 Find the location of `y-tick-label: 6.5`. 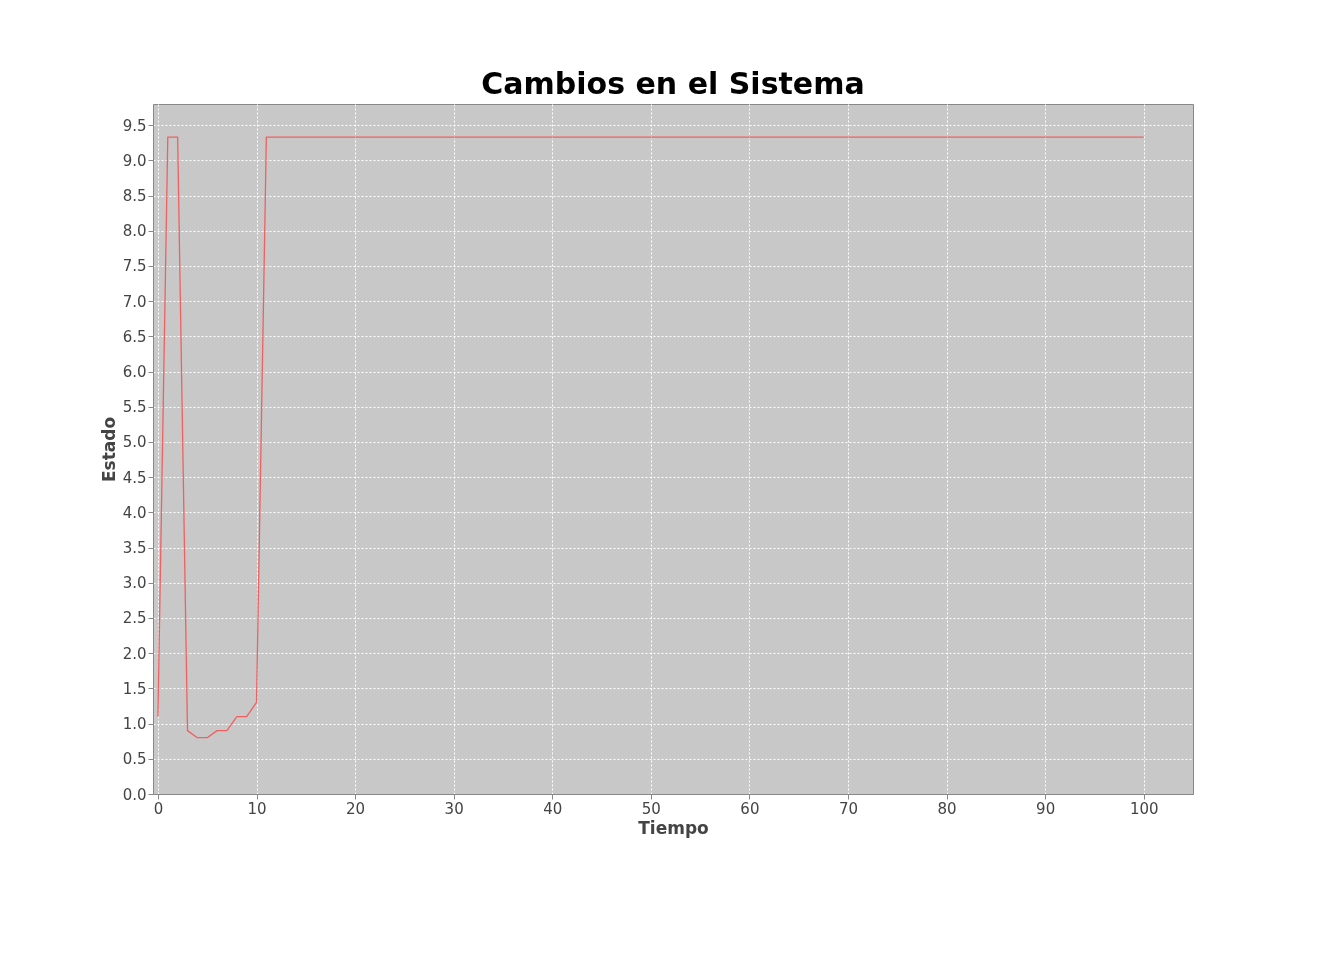

y-tick-label: 6.5 is located at coordinates (134, 336).